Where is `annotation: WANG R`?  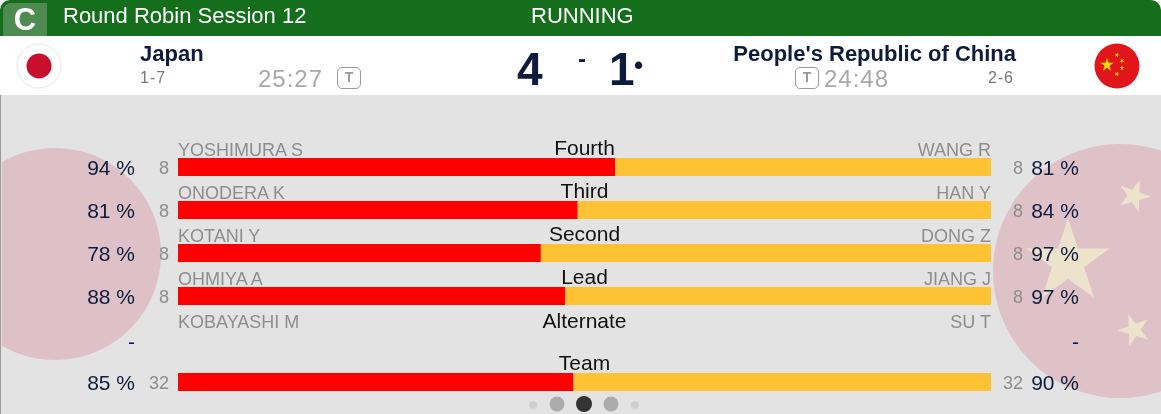
annotation: WANG R is located at coordinates (954, 150).